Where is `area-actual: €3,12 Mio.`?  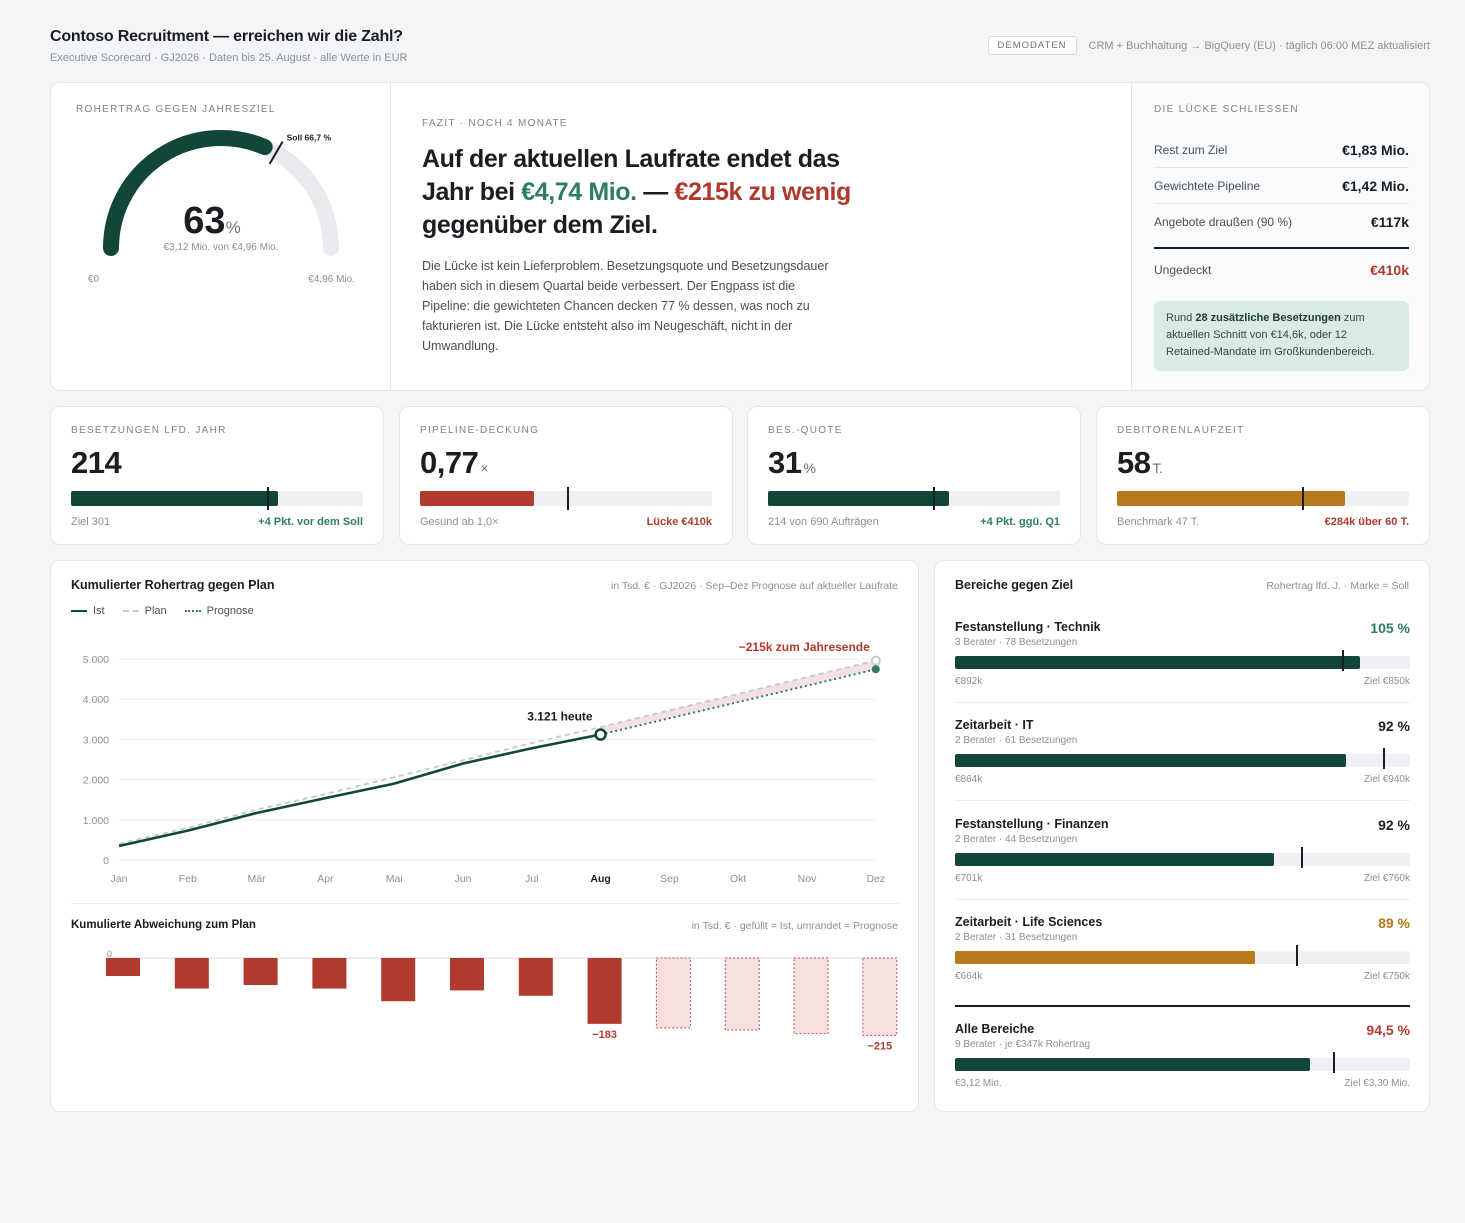
area-actual: €3,12 Mio. is located at coordinates (978, 1083).